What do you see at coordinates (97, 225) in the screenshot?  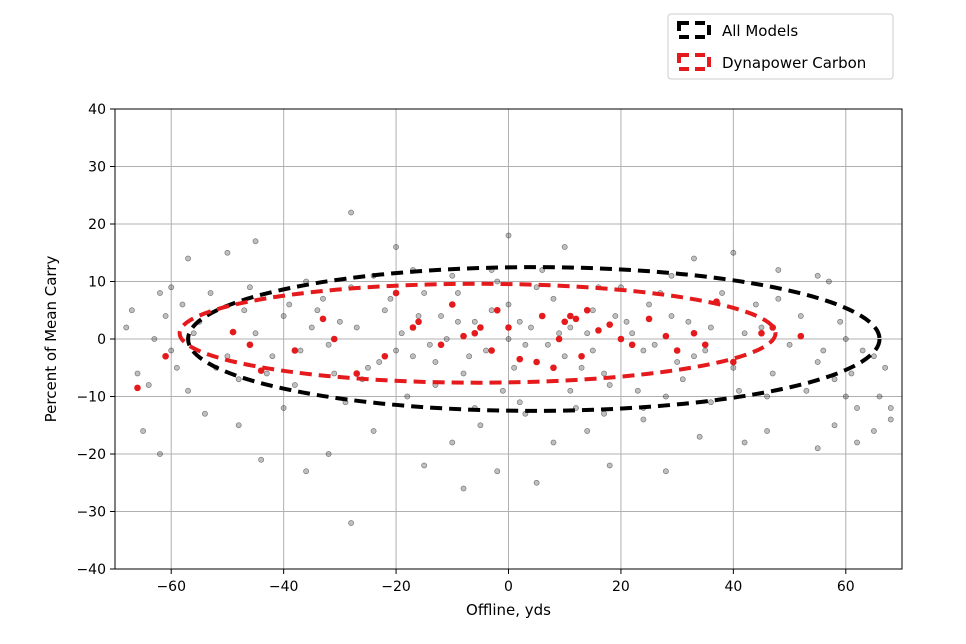 I see `y-tick-label: 20` at bounding box center [97, 225].